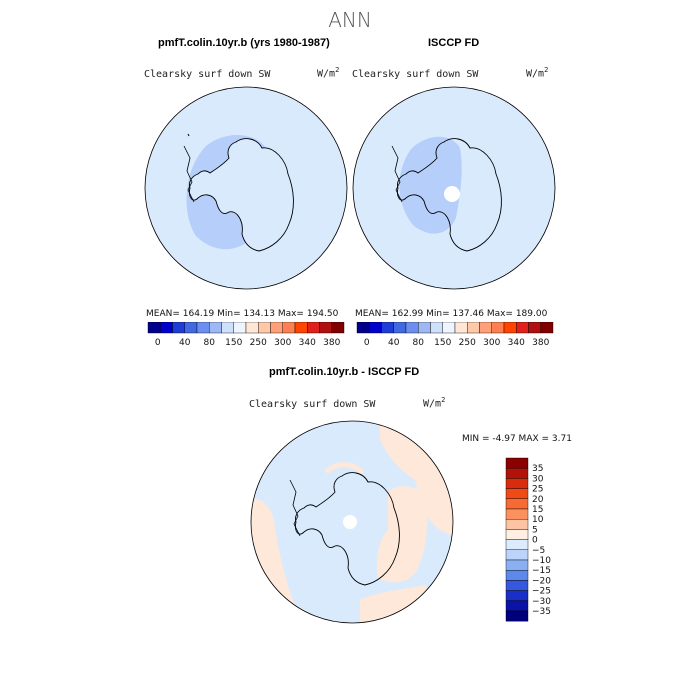 The height and width of the screenshot is (700, 700). Describe the element at coordinates (538, 551) in the screenshot. I see `colorbar-tick-label: −5` at that location.